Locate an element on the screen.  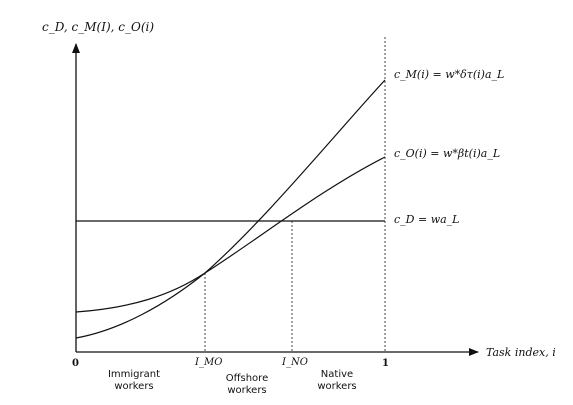
region-immigrant-workers: Immigrant workers is located at coordinates (134, 381).